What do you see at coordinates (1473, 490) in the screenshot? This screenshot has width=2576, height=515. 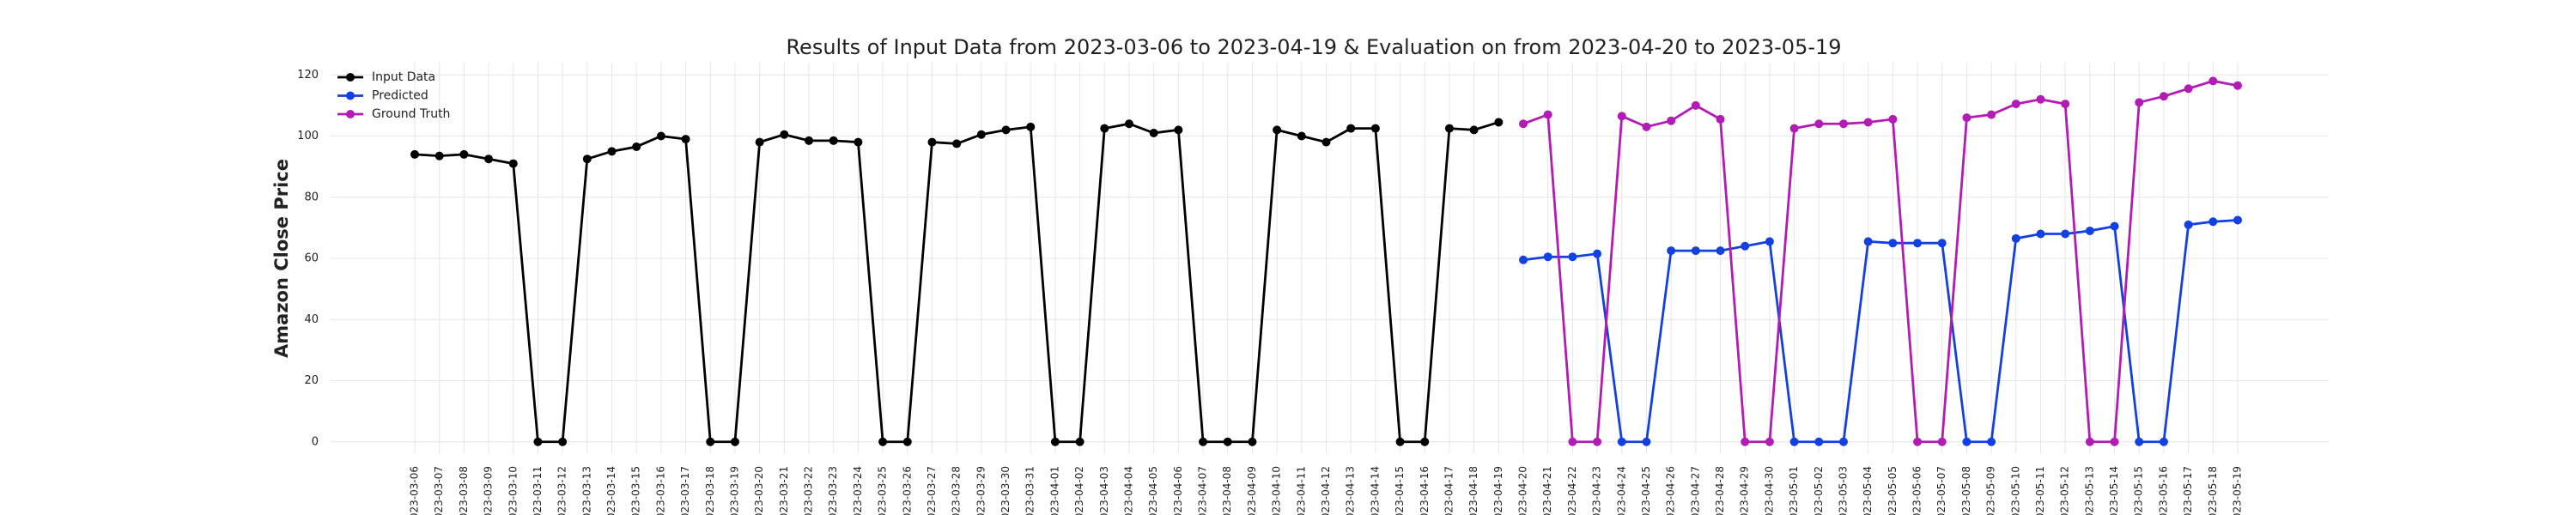 I see `x-tick-label: 2023-04-18` at bounding box center [1473, 490].